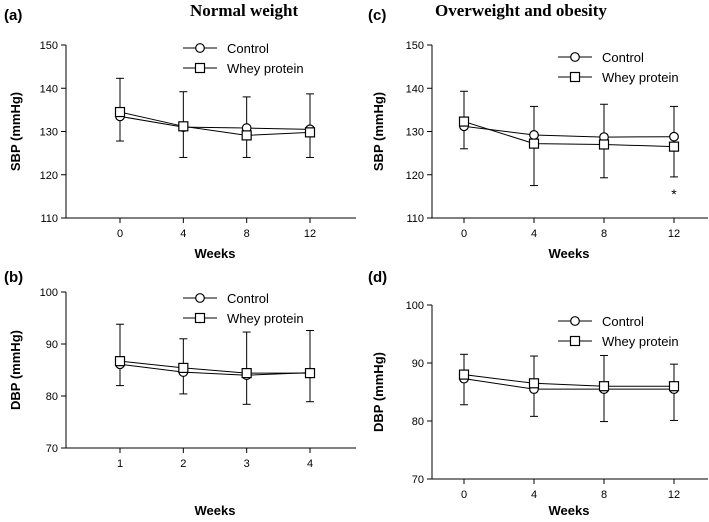 This screenshot has height=522, width=709. I want to click on panel-a-x-tick-label: 8, so click(247, 234).